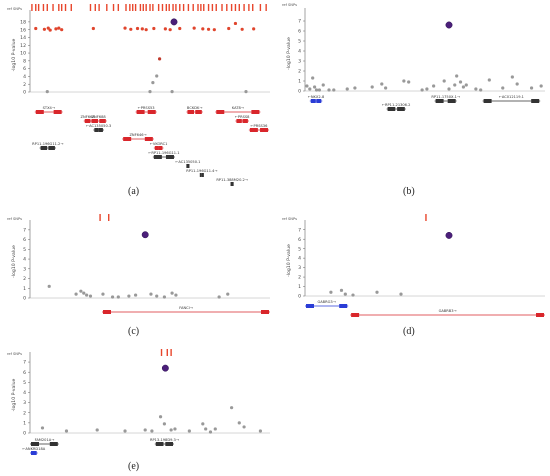 The width and height of the screenshot is (550, 476). Describe the element at coordinates (23, 38) in the screenshot. I see `y-tick-label: 14` at that location.